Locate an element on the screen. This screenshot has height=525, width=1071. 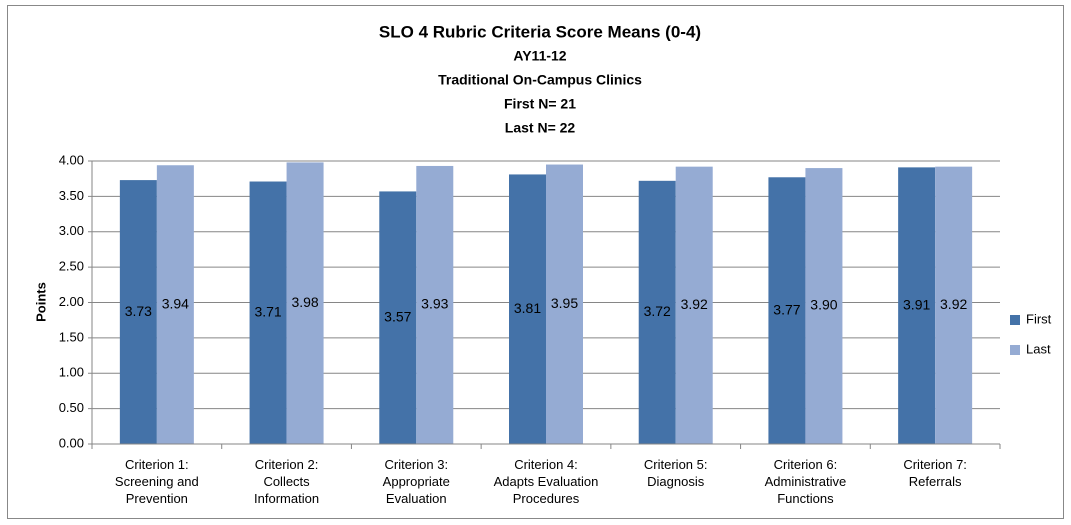
y-tick-label: 1.00 is located at coordinates (71, 372).